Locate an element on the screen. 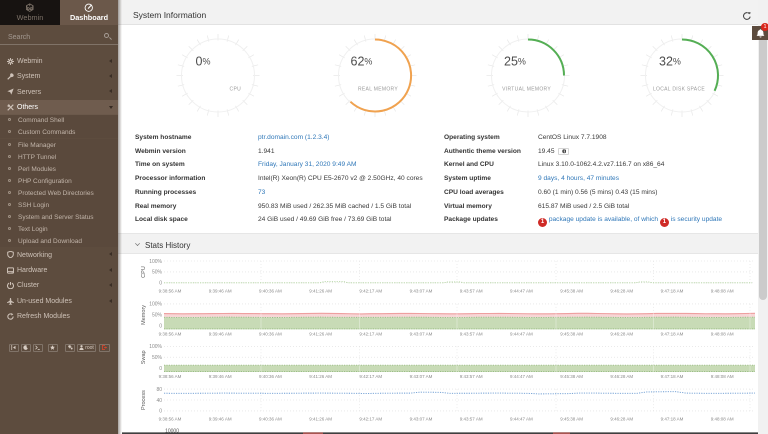 Image resolution: width=768 pixels, height=434 pixels. svg-text: 25% is located at coordinates (515, 62).